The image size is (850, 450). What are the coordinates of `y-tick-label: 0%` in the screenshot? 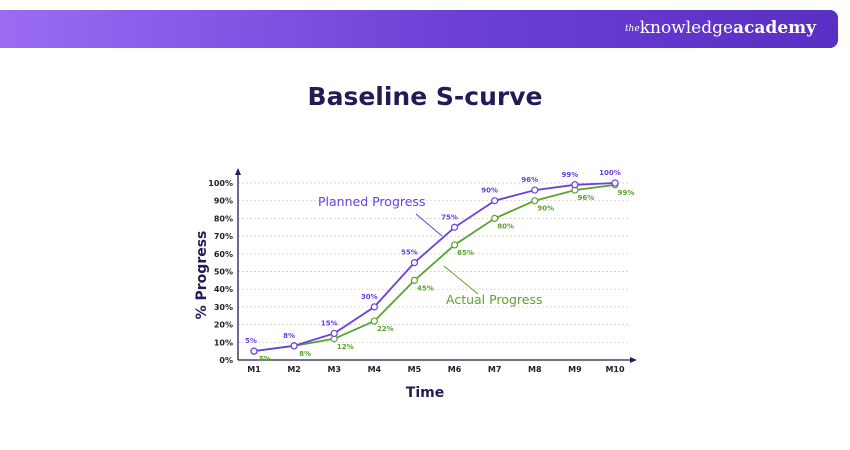 It's located at (226, 360).